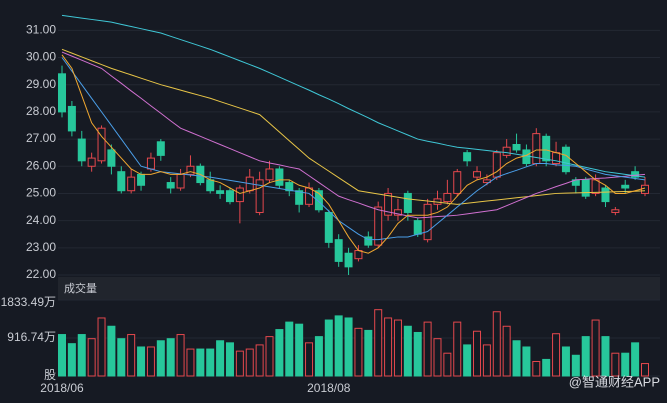  What do you see at coordinates (28, 302) in the screenshot?
I see `volume-tick-label: 1833.49万` at bounding box center [28, 302].